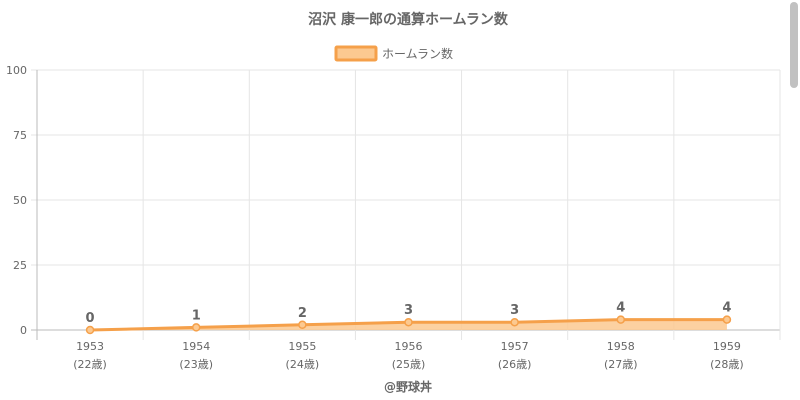 The height and width of the screenshot is (400, 800). Describe the element at coordinates (417, 53) in the screenshot. I see `legend-label: ホームラン数` at that location.